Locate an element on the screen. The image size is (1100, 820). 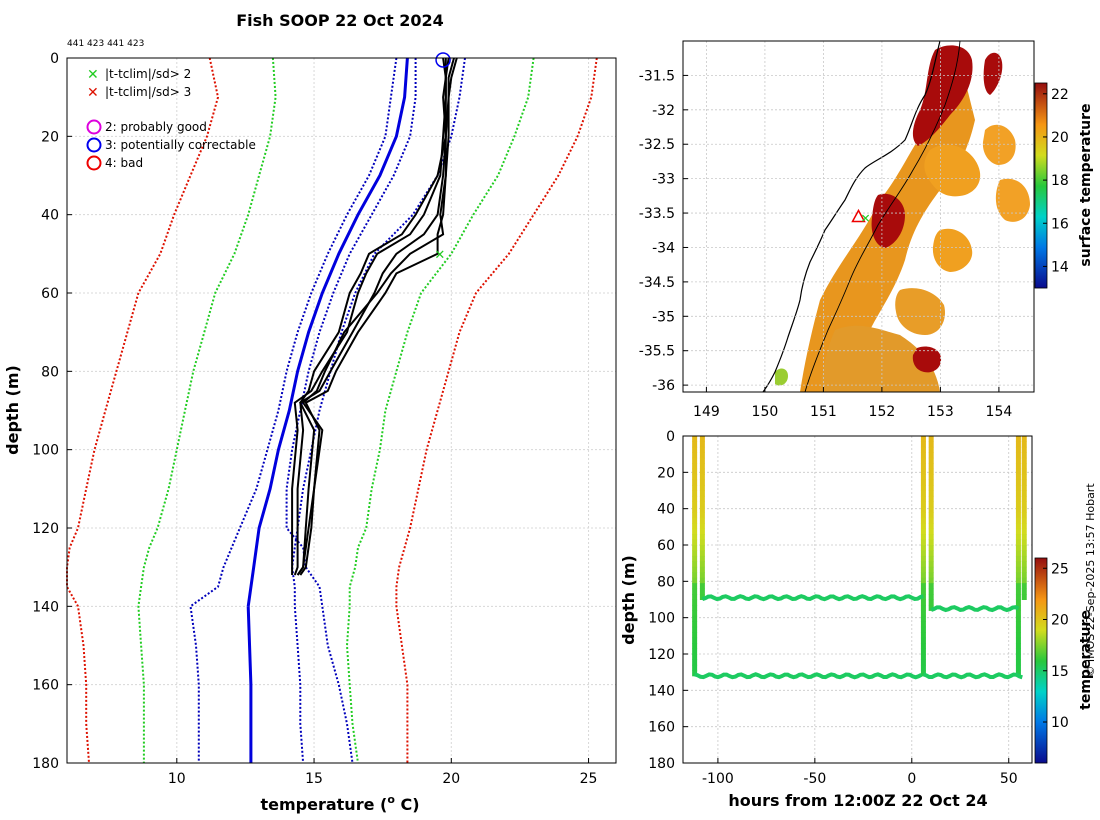
sst-patch-south is located at coordinates (880, 358).